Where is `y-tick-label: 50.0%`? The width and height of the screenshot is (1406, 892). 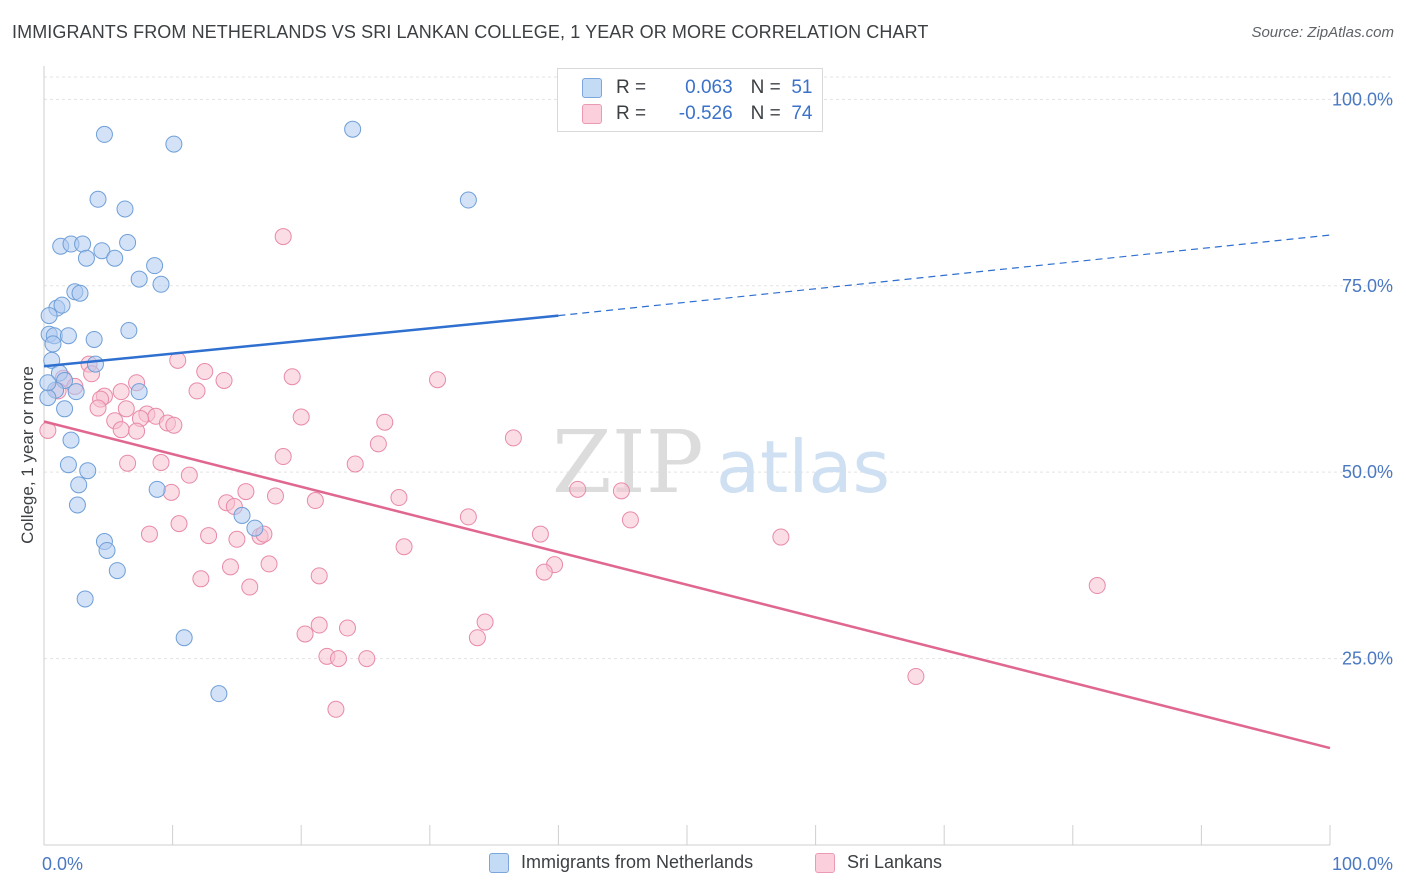 y-tick-label: 50.0% is located at coordinates (1367, 472).